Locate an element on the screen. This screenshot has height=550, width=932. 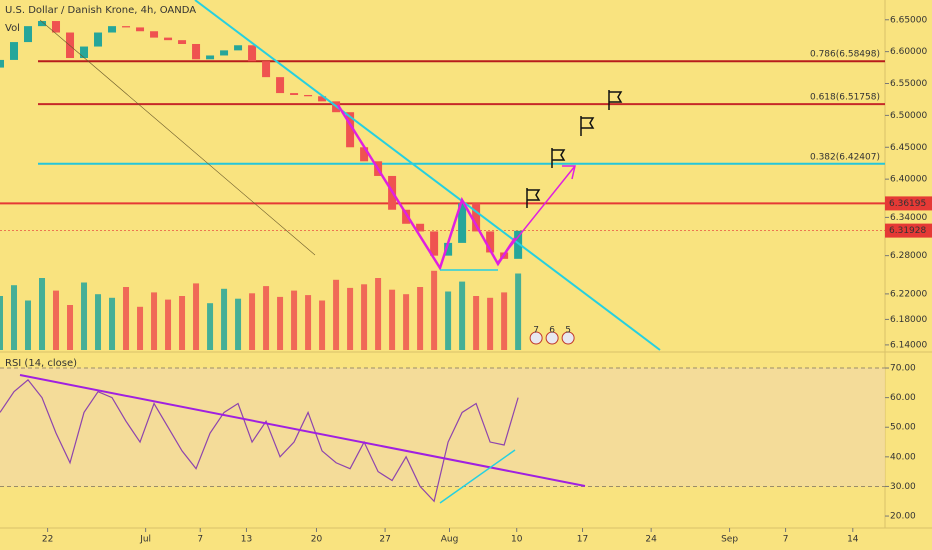
y-tick-label: 6.28000 is located at coordinates (908, 256).